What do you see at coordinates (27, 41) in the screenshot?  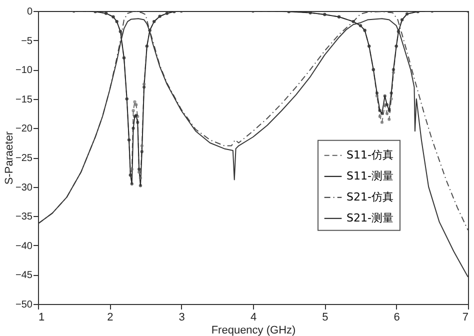 I see `y-tick-label: −5` at bounding box center [27, 41].